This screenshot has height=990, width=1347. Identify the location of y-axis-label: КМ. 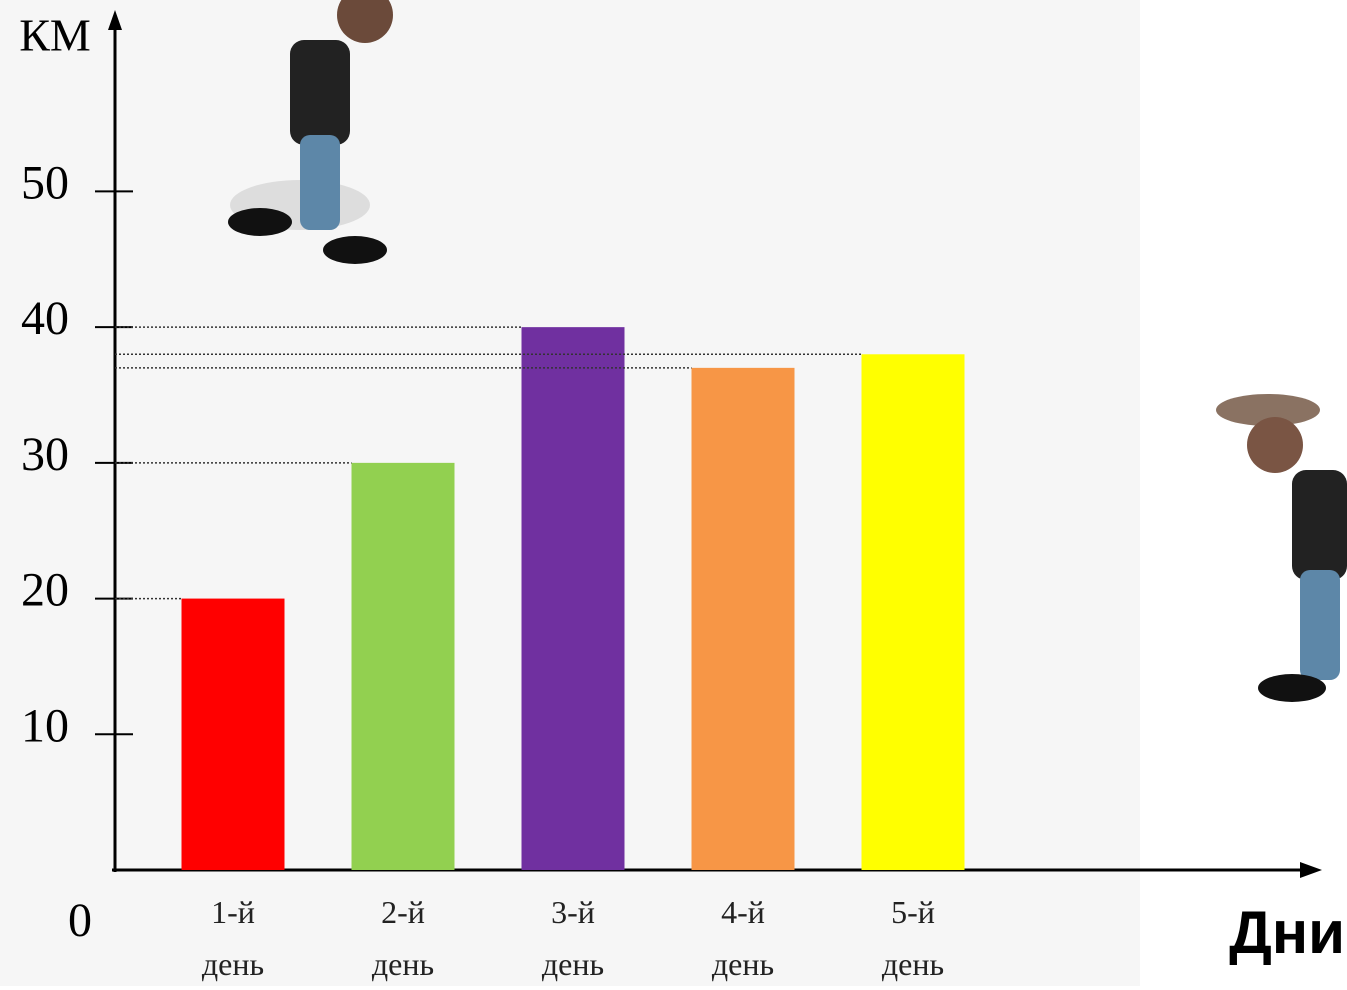
(55, 35).